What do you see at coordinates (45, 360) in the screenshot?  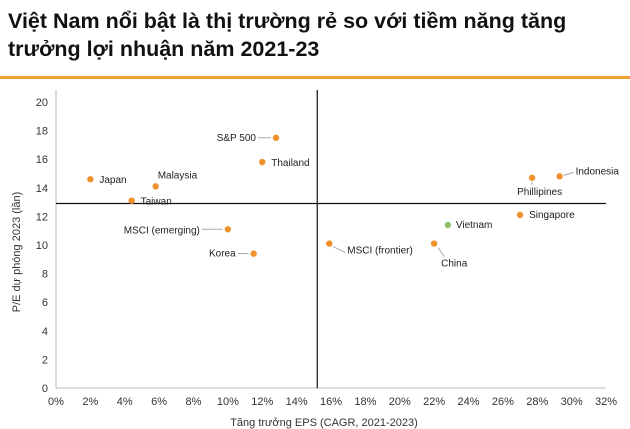 I see `y-tick-label: 2` at bounding box center [45, 360].